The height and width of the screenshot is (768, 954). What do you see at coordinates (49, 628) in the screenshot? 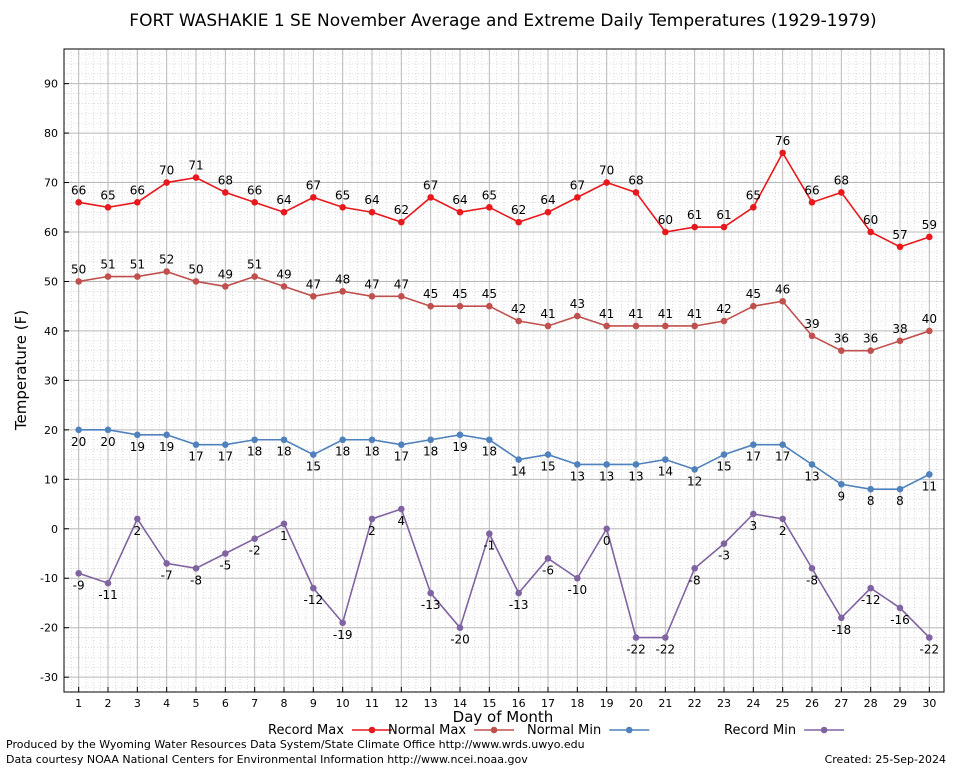
I see `y-tick-label: -20` at bounding box center [49, 628].